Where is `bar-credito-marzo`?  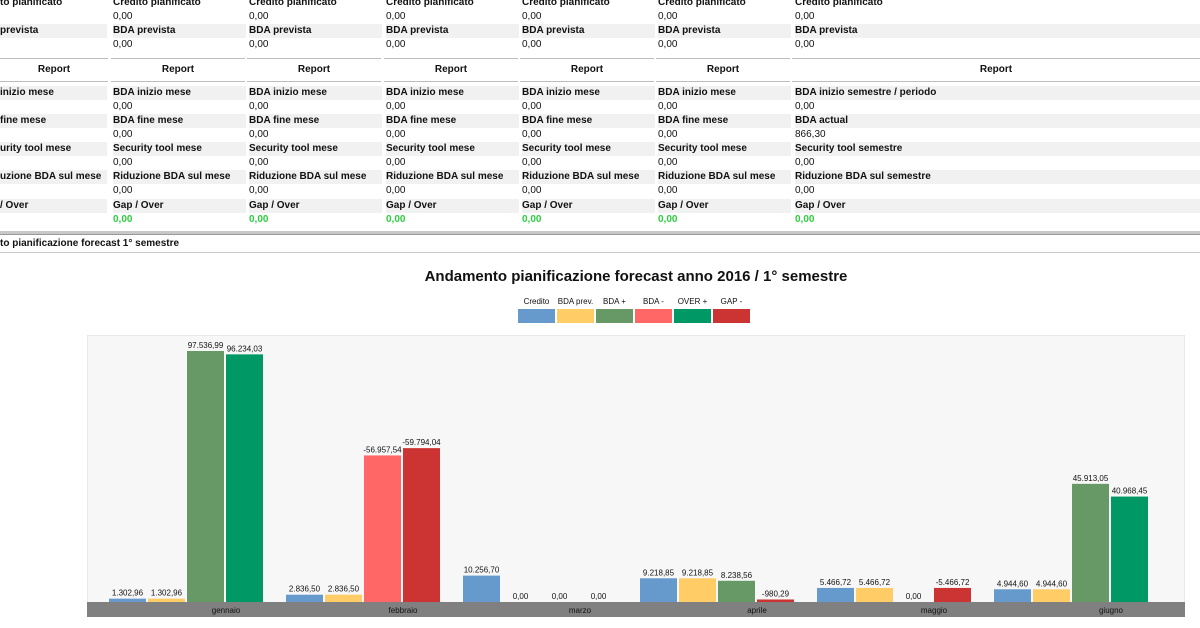
bar-credito-marzo is located at coordinates (481, 588).